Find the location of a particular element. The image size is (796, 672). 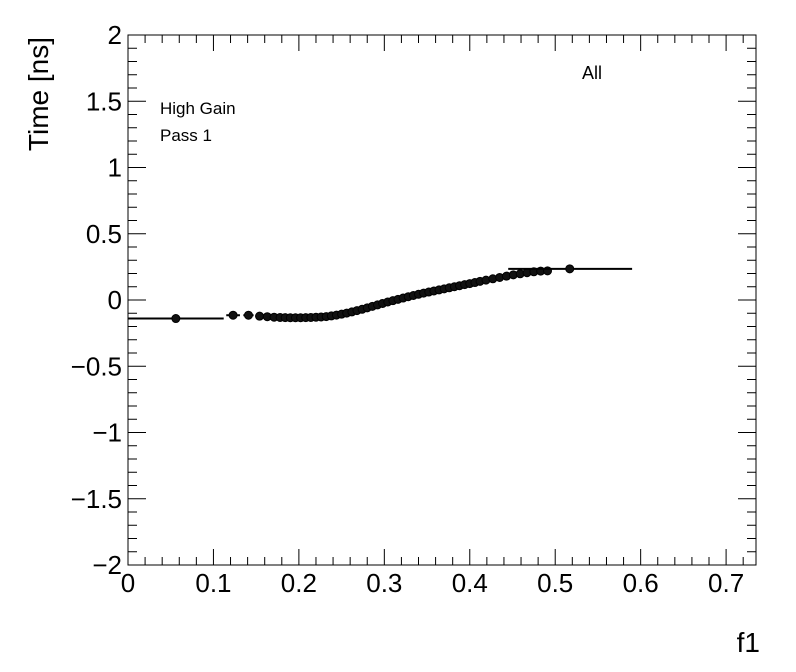

x-tick-labels: 0 0.1 0.2 0.3 0.4 0.5 0.6 0.7 is located at coordinates (432, 583).